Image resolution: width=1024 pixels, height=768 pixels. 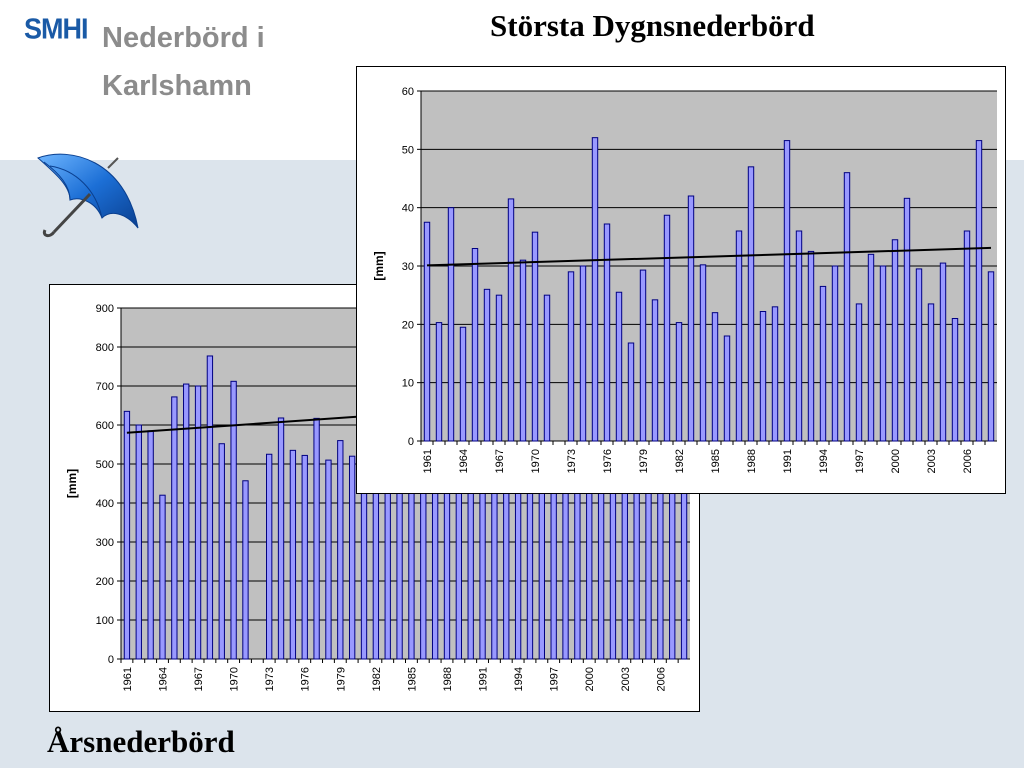 What do you see at coordinates (105, 621) in the screenshot?
I see `y-tick-label: 100` at bounding box center [105, 621].